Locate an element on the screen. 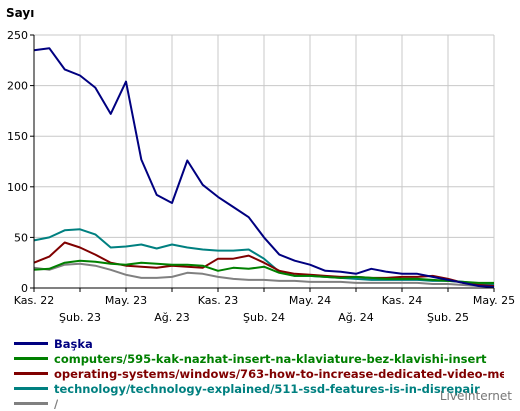 Image resolution: width=520 pixels, height=411 pixels. y-tick-label: 200 is located at coordinates (17, 86).